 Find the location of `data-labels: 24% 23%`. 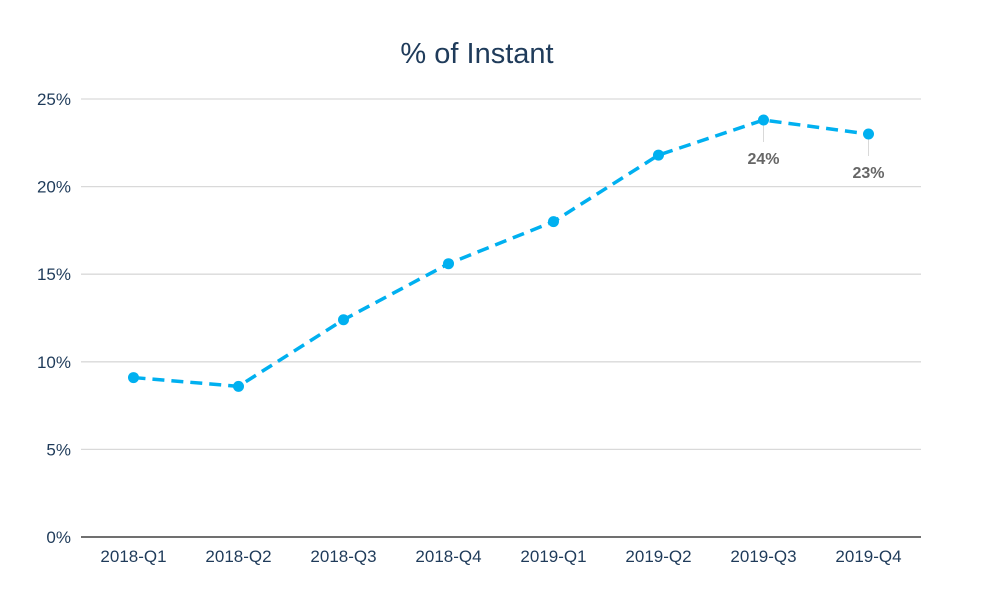

data-labels: 24% 23% is located at coordinates (815, 166).